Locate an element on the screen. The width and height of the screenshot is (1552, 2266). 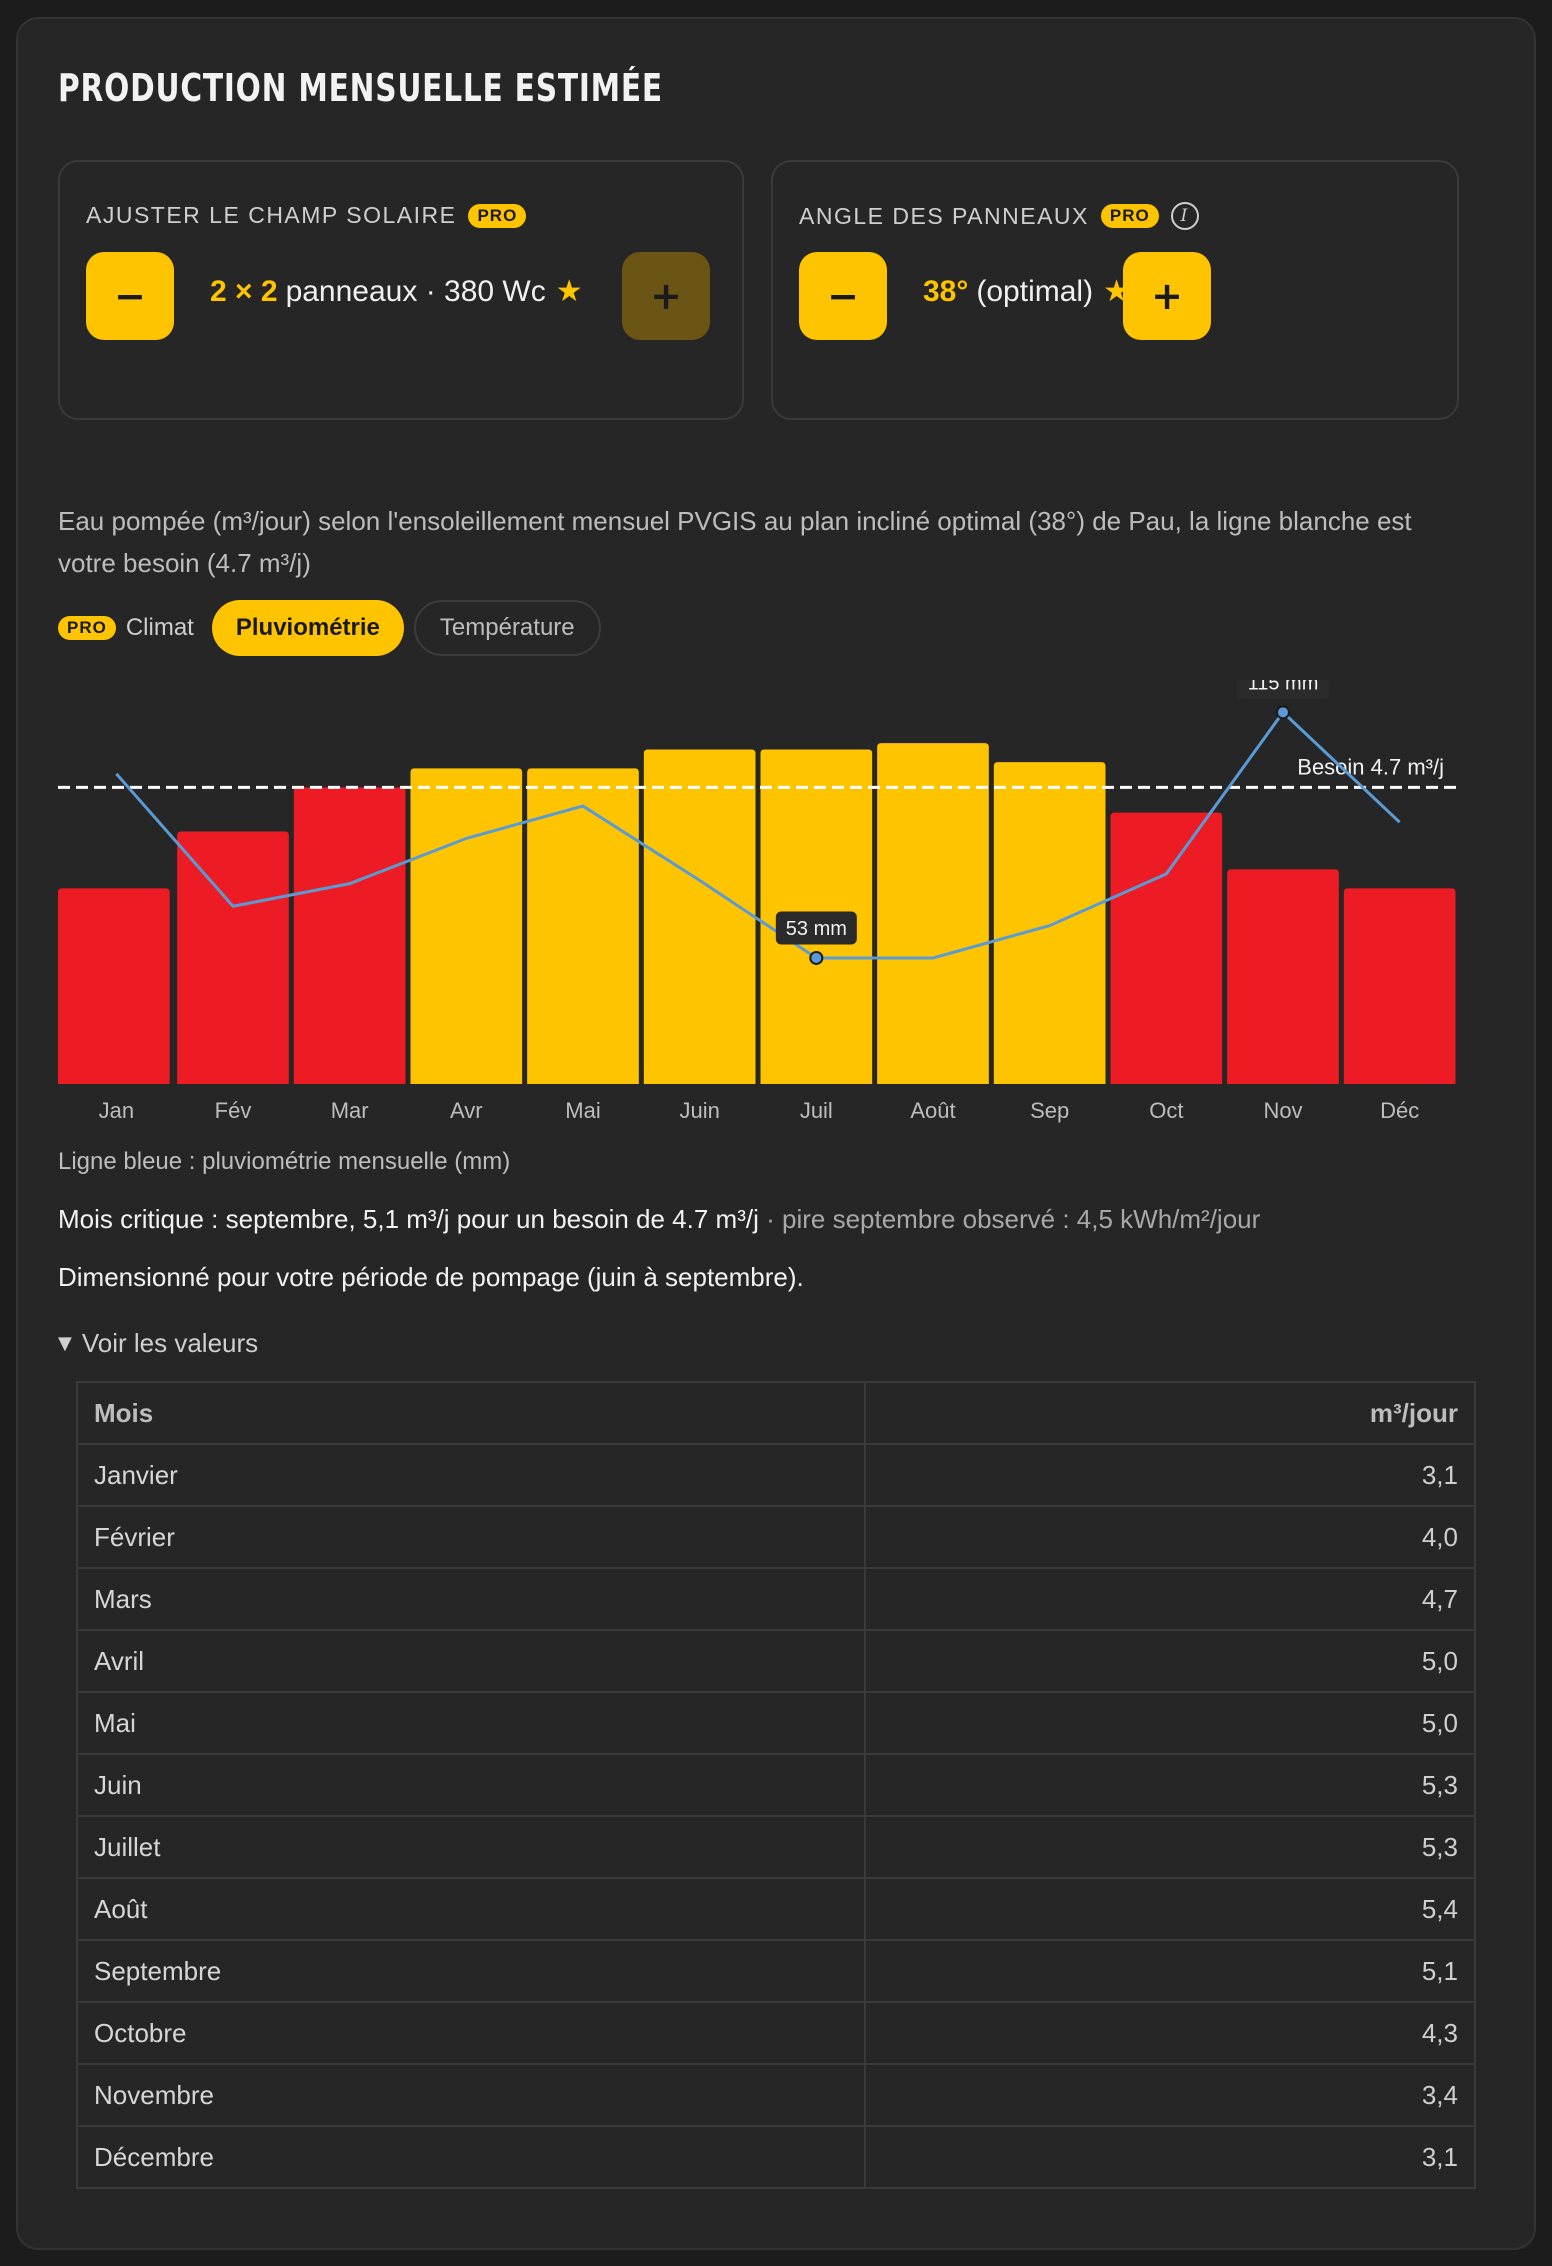
month-cell: Juillet is located at coordinates (471, 1847).